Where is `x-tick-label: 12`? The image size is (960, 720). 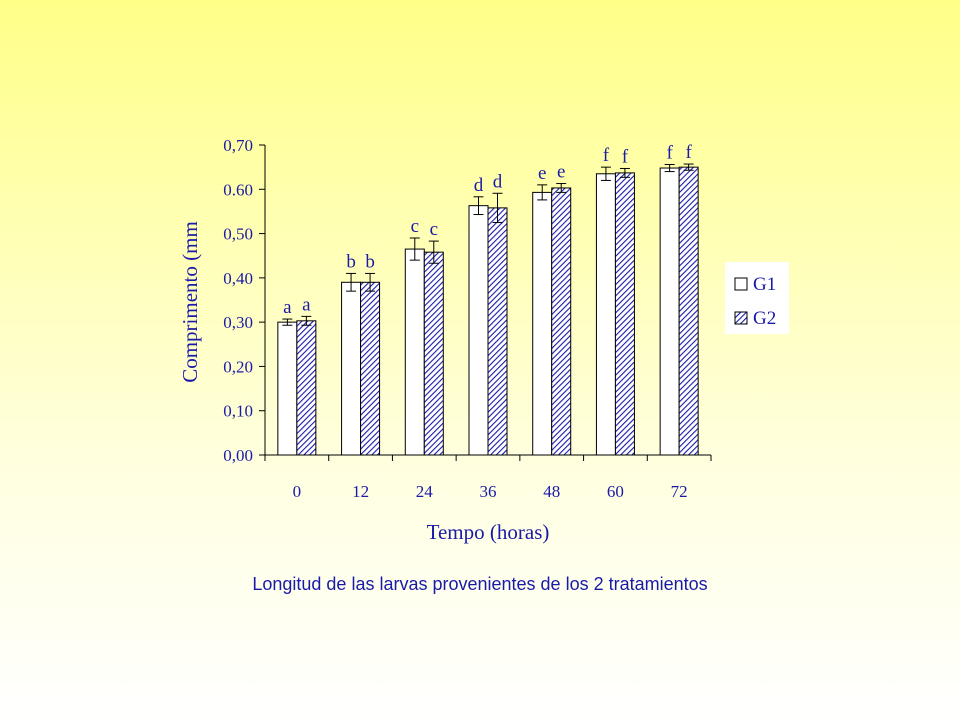 x-tick-label: 12 is located at coordinates (360, 491).